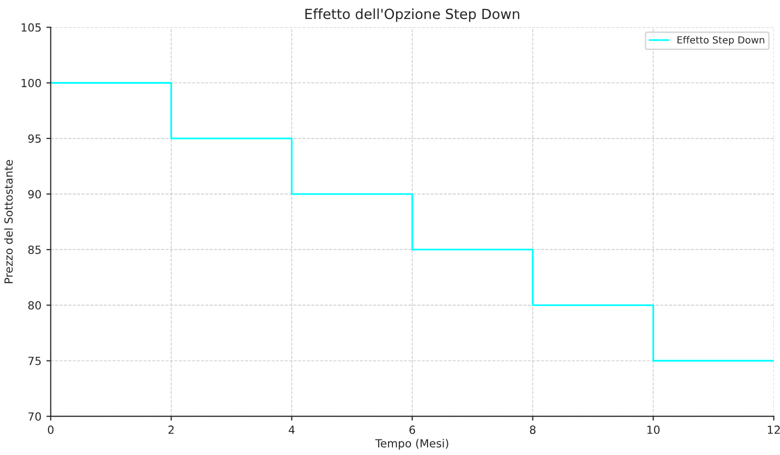 The width and height of the screenshot is (780, 455). I want to click on x-tick-label: 6, so click(412, 430).